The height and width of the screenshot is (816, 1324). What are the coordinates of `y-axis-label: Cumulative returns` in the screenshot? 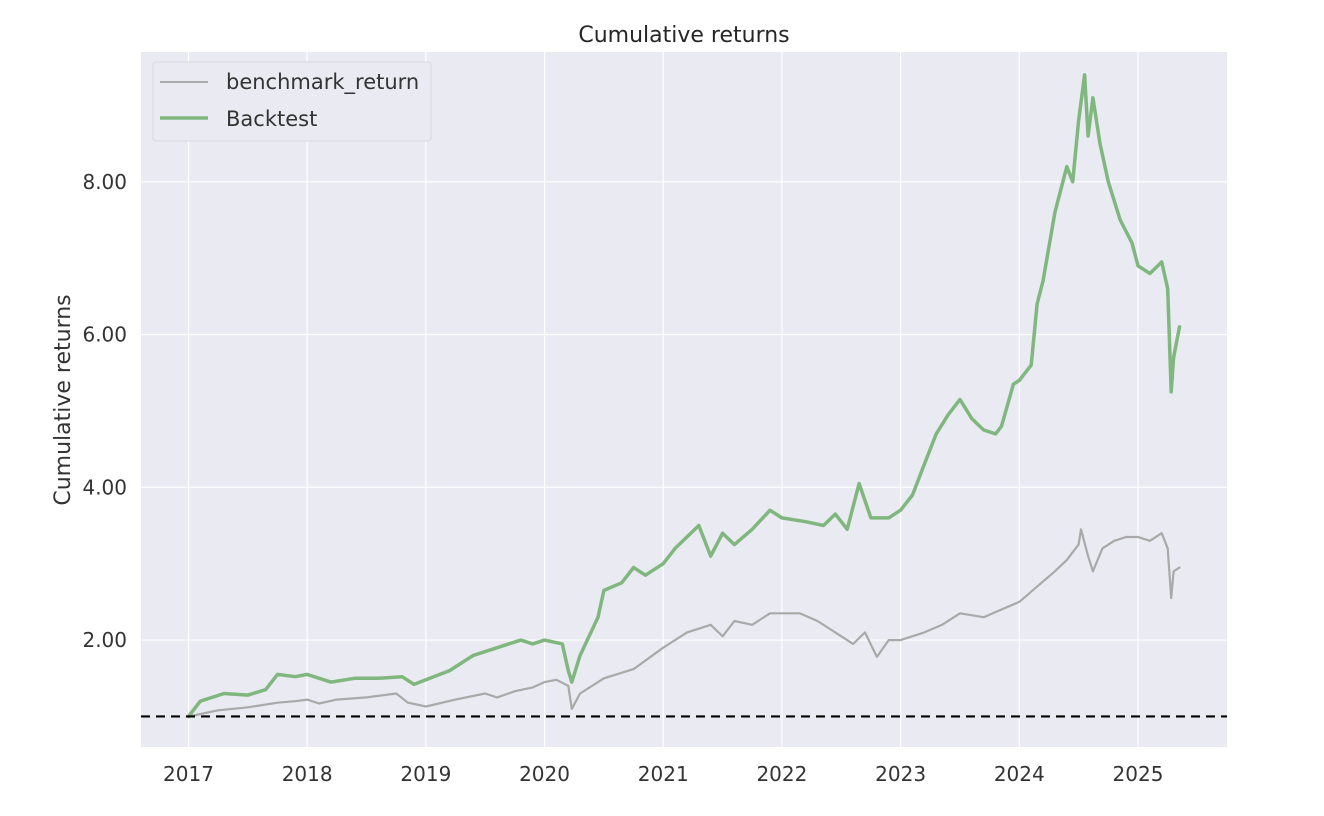 It's located at (63, 399).